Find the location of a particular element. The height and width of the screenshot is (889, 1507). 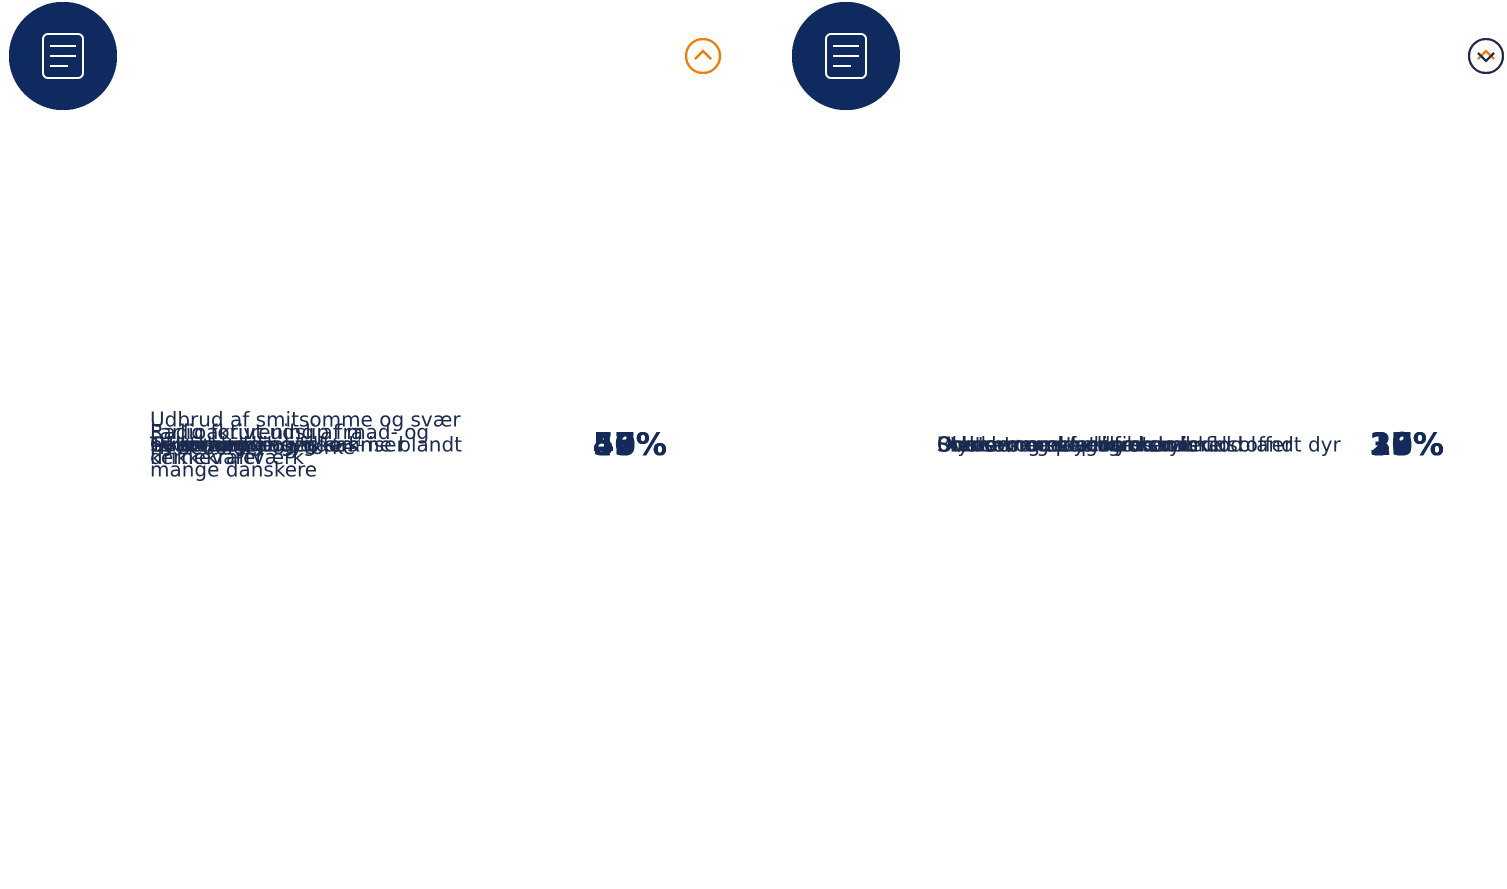

risk-label-text: Solstorme is located at coordinates (987, 444).